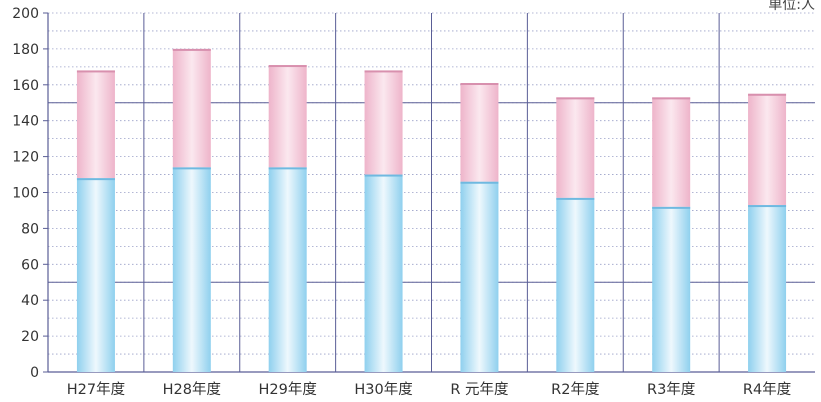 This screenshot has width=821, height=402. I want to click on y-tick-label: 140, so click(25, 122).